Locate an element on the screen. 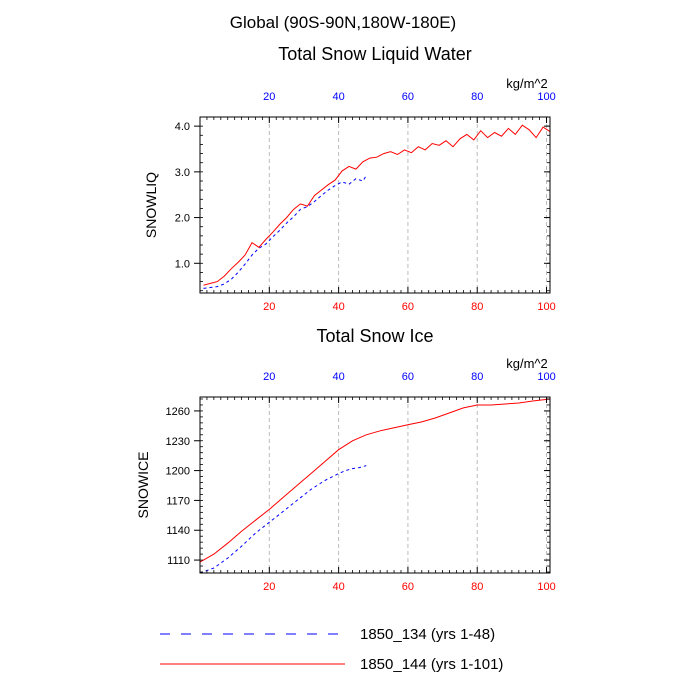 The height and width of the screenshot is (700, 700). y-axis-label: SNOWICE is located at coordinates (143, 485).